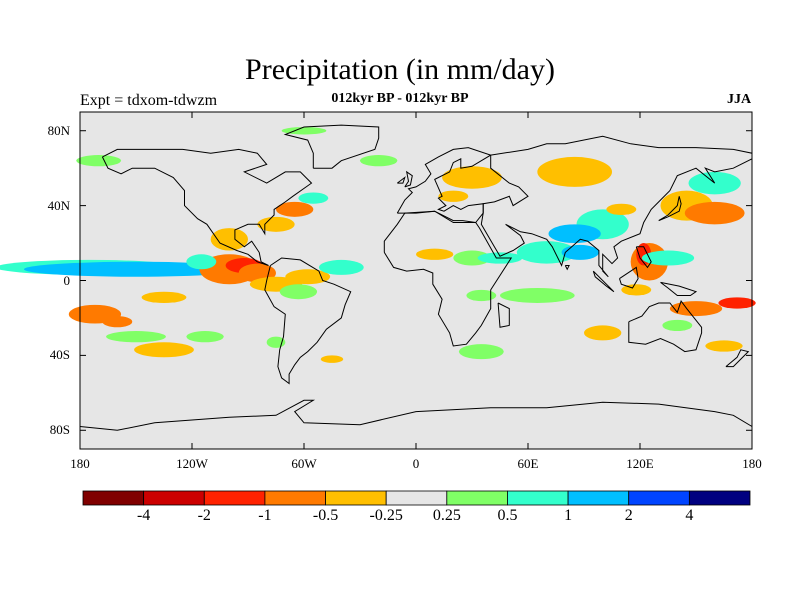  What do you see at coordinates (192, 463) in the screenshot?
I see `x-tick-label: 120W` at bounding box center [192, 463].